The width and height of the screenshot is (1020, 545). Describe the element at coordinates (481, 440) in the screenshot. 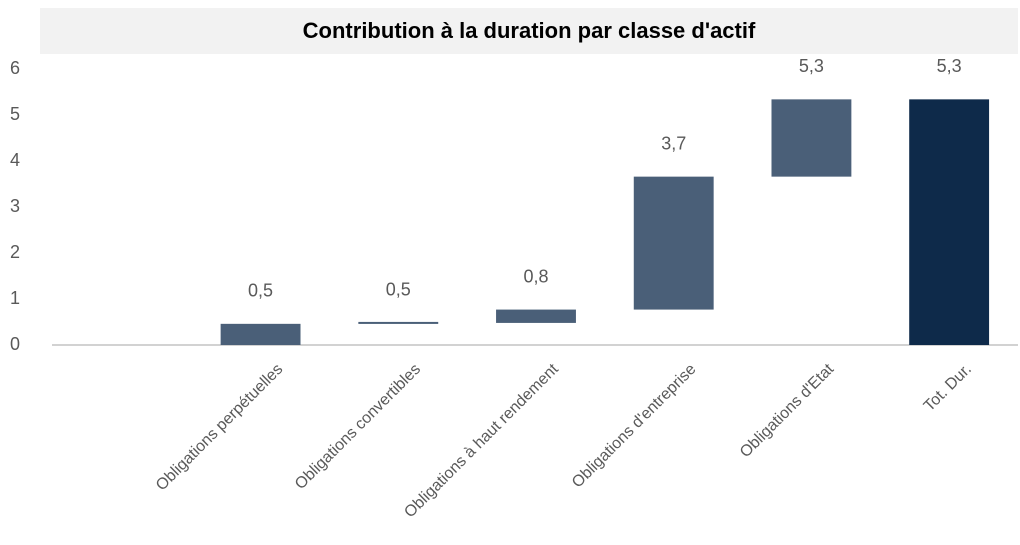

I see `x-tick-label: Obligations à haut rendement` at that location.